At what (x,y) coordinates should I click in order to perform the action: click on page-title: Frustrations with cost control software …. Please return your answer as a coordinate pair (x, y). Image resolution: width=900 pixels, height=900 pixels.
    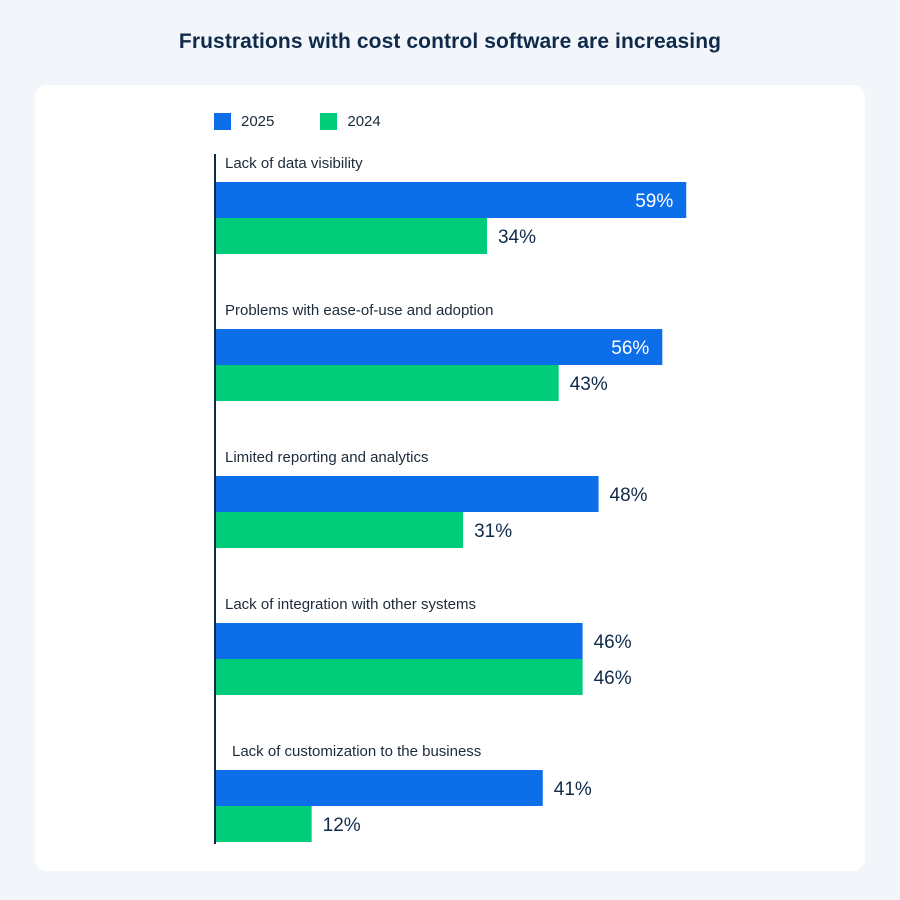
    Looking at the image, I should click on (450, 41).